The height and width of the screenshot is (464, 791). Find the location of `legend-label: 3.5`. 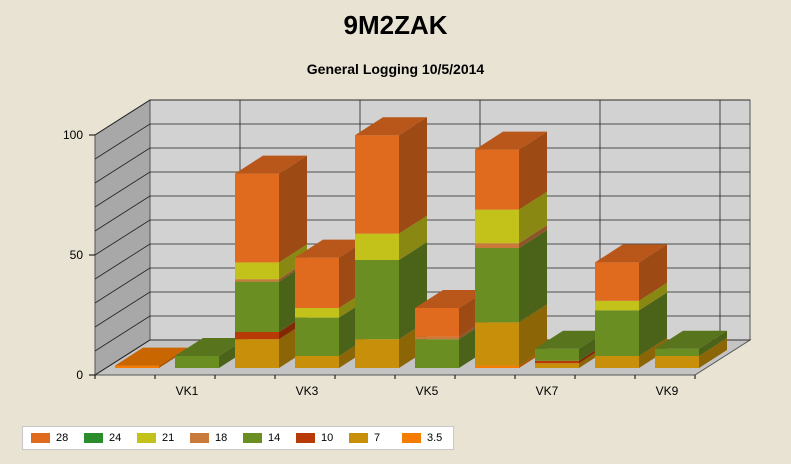

legend-label: 3.5 is located at coordinates (435, 438).